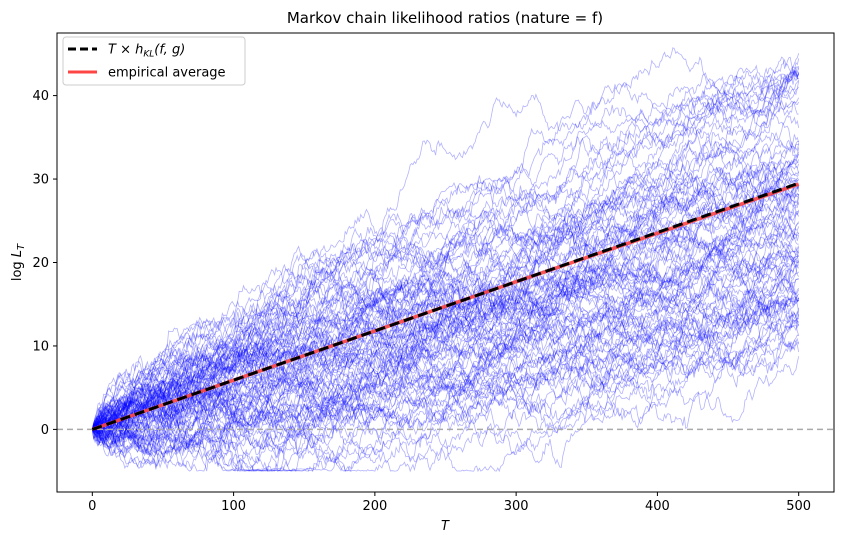  What do you see at coordinates (233, 506) in the screenshot?
I see `x-tick-label: 100` at bounding box center [233, 506].